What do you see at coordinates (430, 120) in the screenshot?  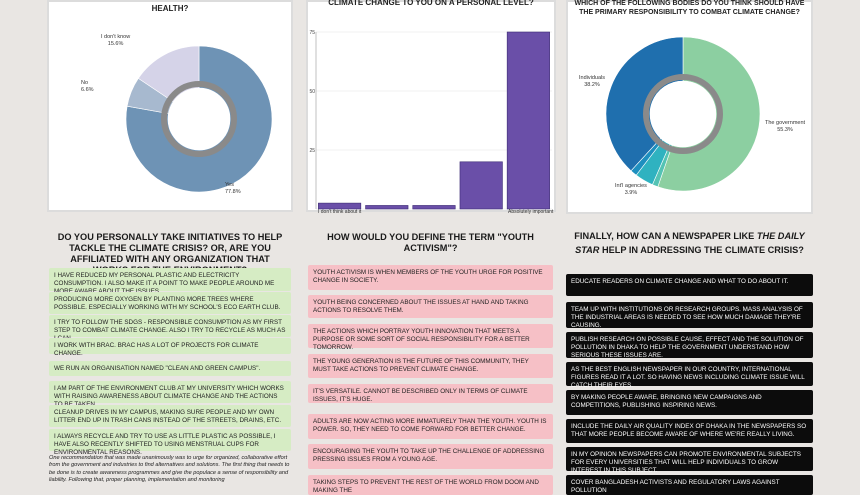 I see `bar-chart-importance: 25 50 75` at bounding box center [430, 120].